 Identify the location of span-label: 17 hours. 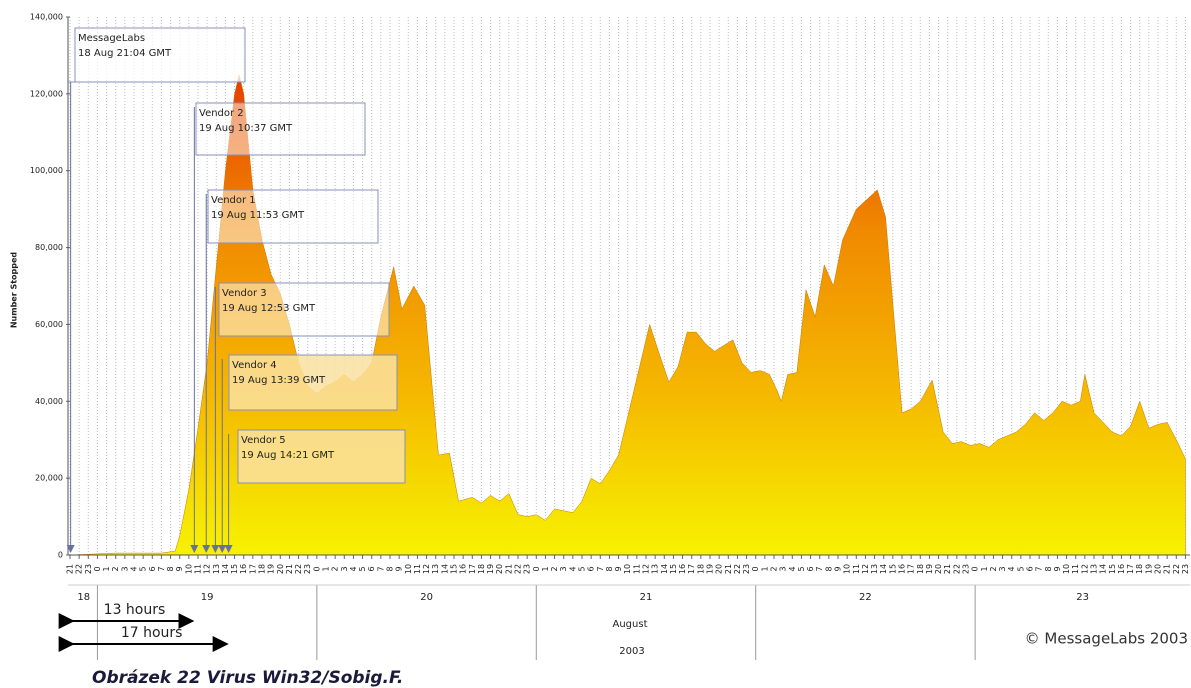
(152, 633).